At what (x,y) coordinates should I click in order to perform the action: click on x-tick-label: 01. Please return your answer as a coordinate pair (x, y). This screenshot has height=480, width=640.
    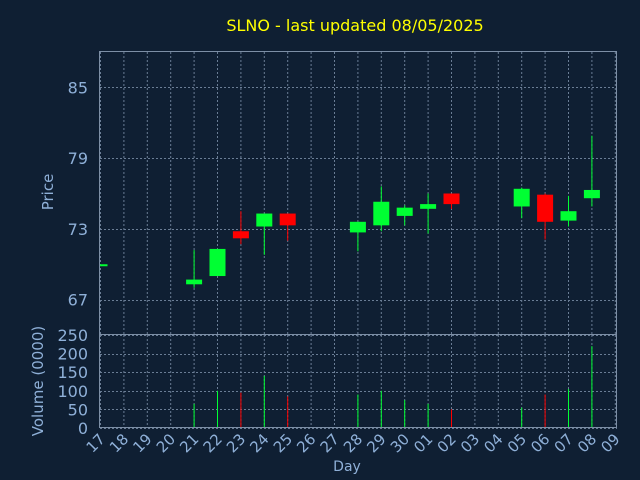
    Looking at the image, I should click on (423, 443).